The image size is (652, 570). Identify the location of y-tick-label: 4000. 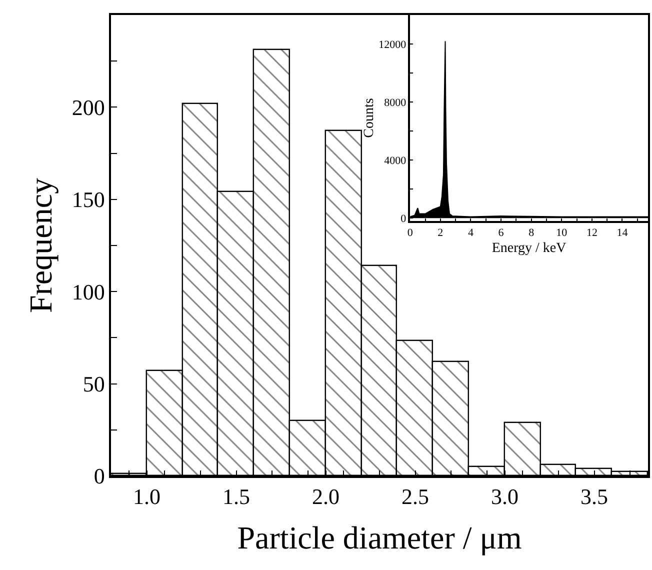
(395, 160).